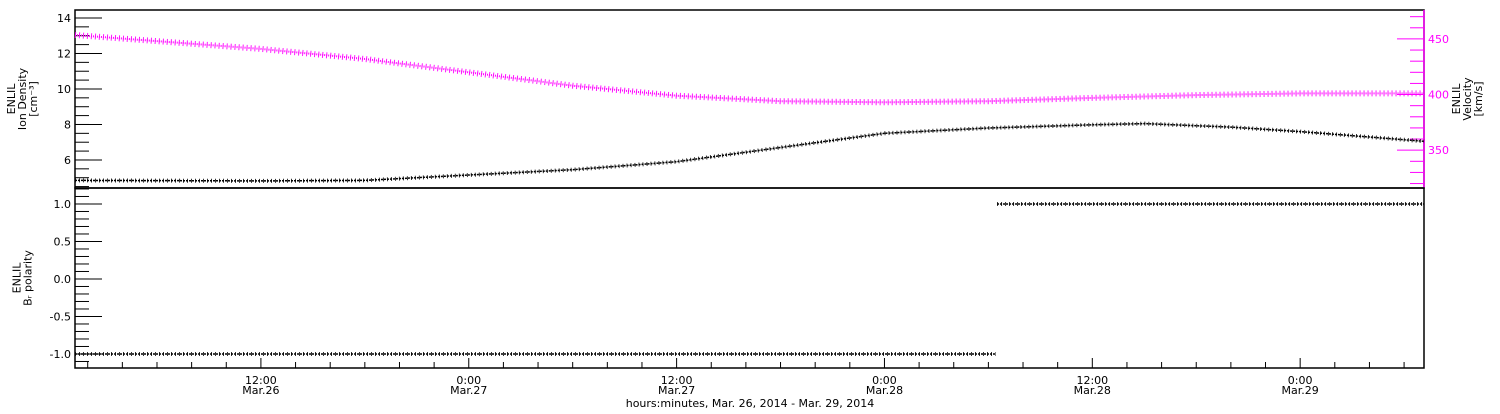 The width and height of the screenshot is (1500, 414). I want to click on y-axis-title-line: Bᵣ polarity, so click(28, 278).